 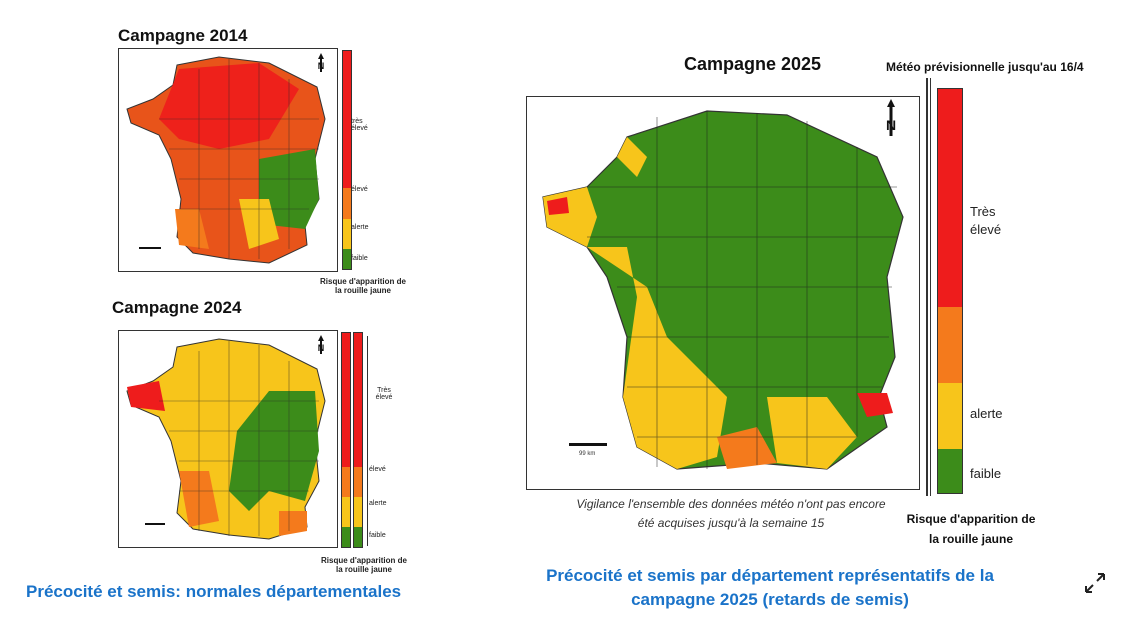 I want to click on expand-icon, so click(x=1095, y=583).